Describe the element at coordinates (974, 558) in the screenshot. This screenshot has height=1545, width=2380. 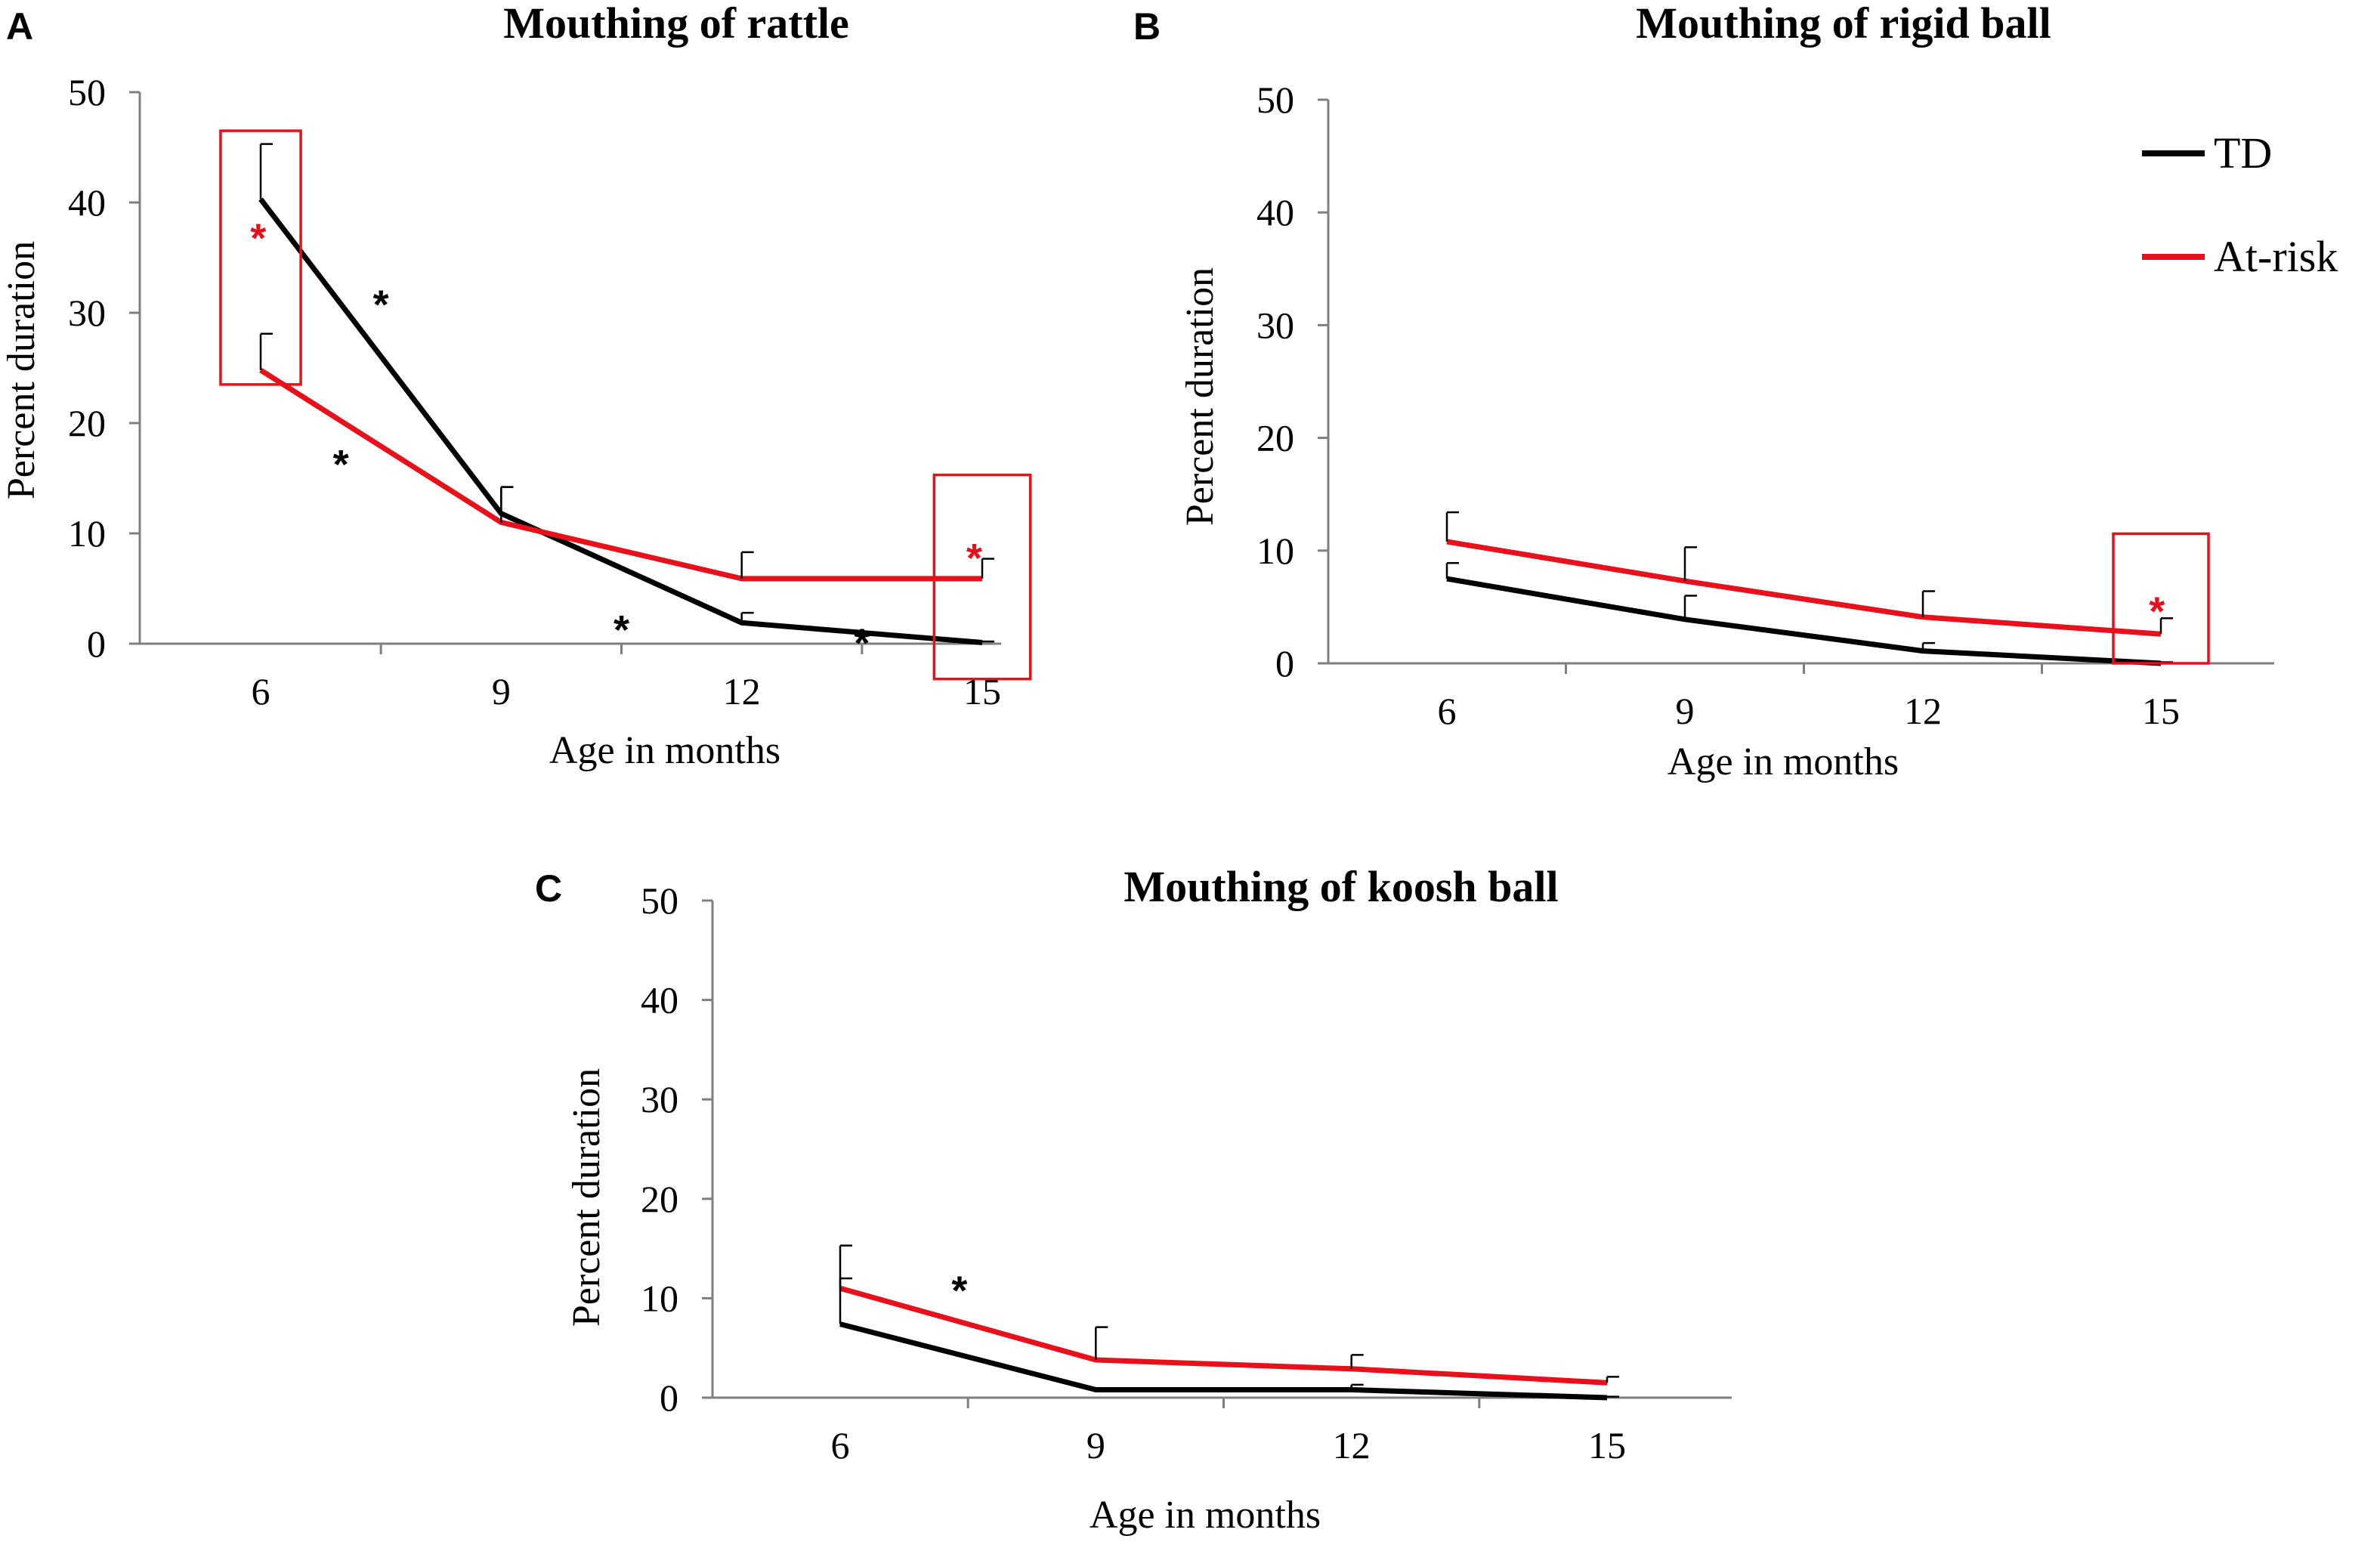
I see `significance-asterisk-6: *` at that location.